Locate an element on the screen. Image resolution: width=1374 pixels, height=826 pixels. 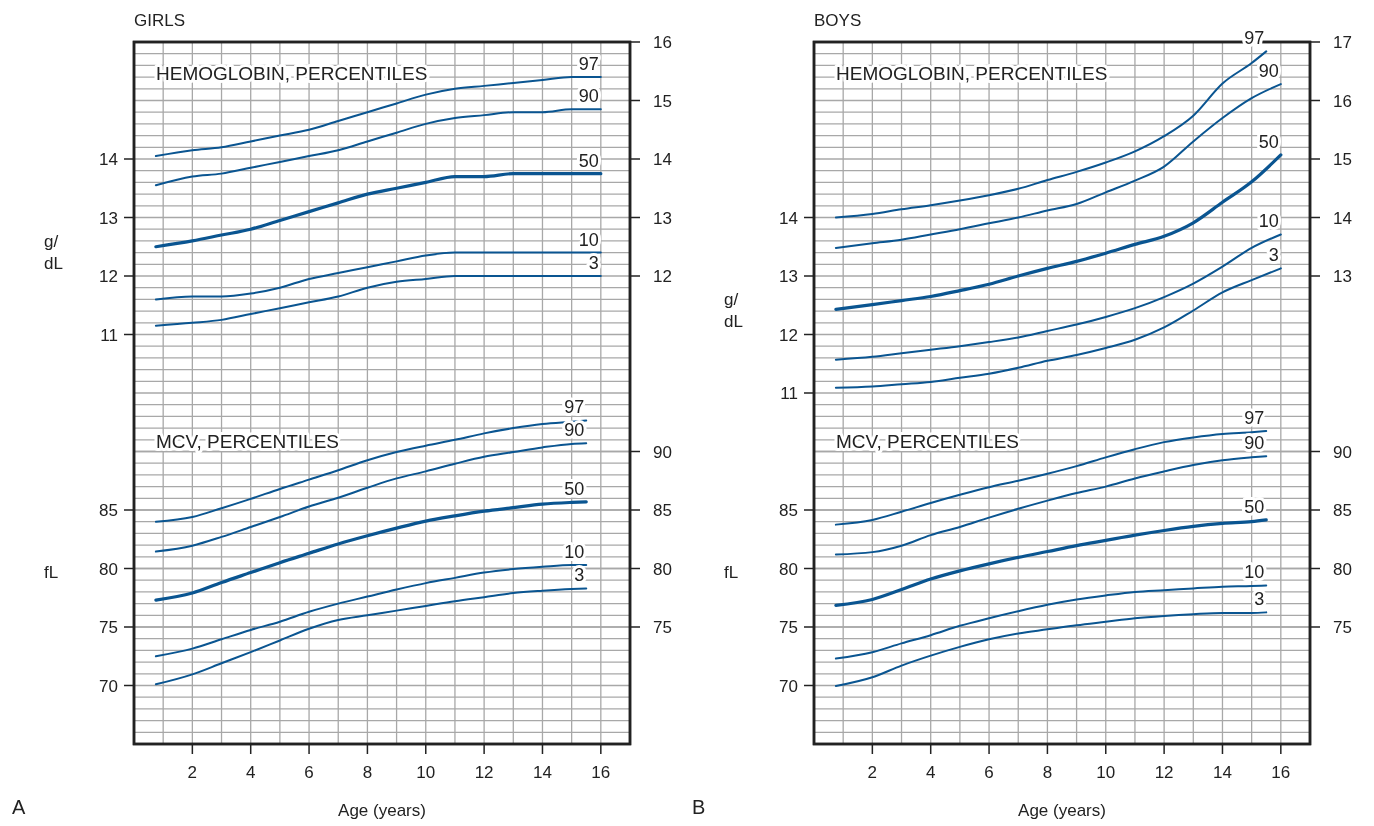
y2-tick-label: 12 is located at coordinates (662, 276).